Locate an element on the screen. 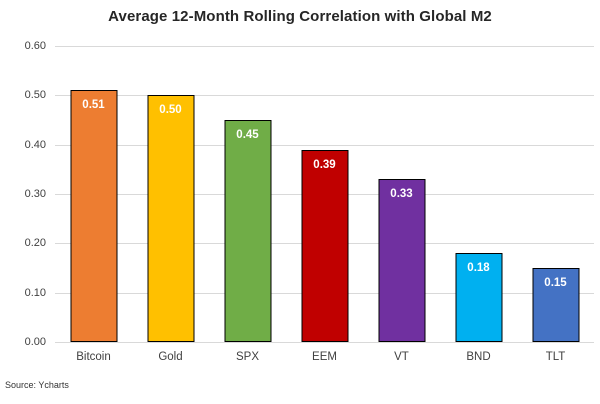 Image resolution: width=600 pixels, height=404 pixels. x-category-label-bitcoin: Bitcoin is located at coordinates (93, 357).